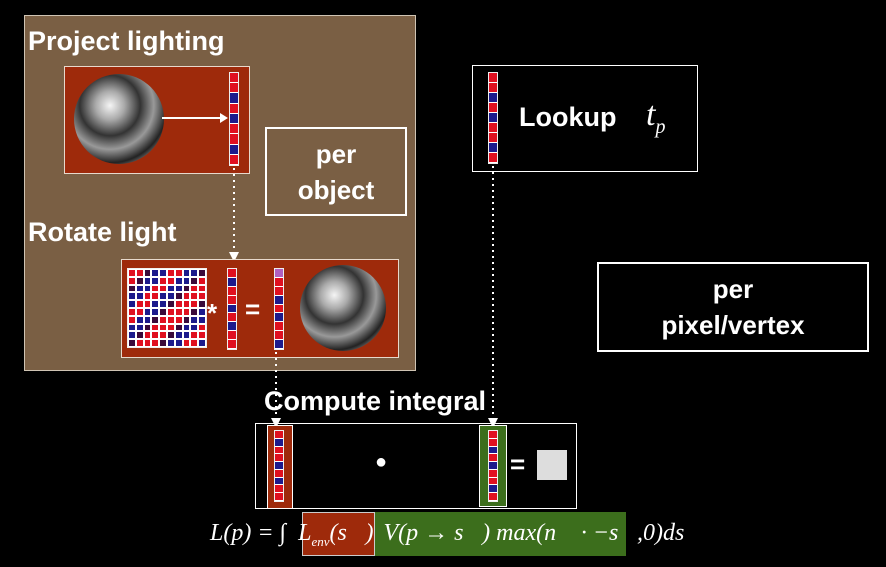 This screenshot has height=567, width=886. Describe the element at coordinates (102, 232) in the screenshot. I see `rotate-light-heading: Rotate light` at that location.